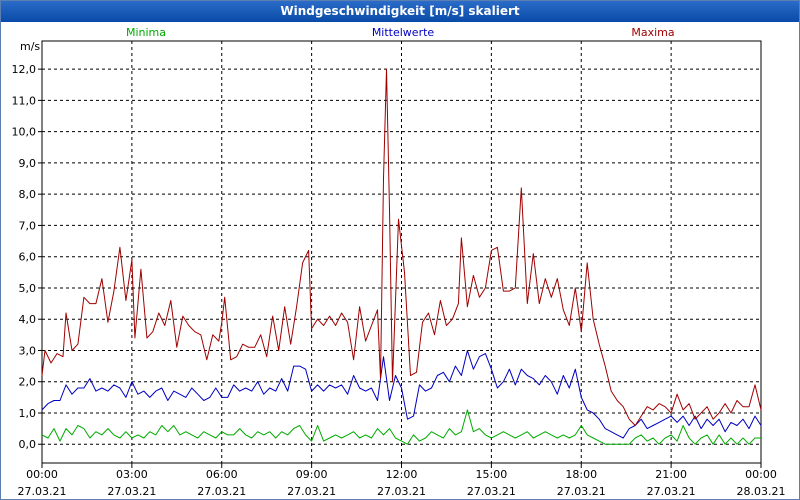 This screenshot has width=800, height=500. I want to click on y-tick-label: 2,0, so click(28, 382).